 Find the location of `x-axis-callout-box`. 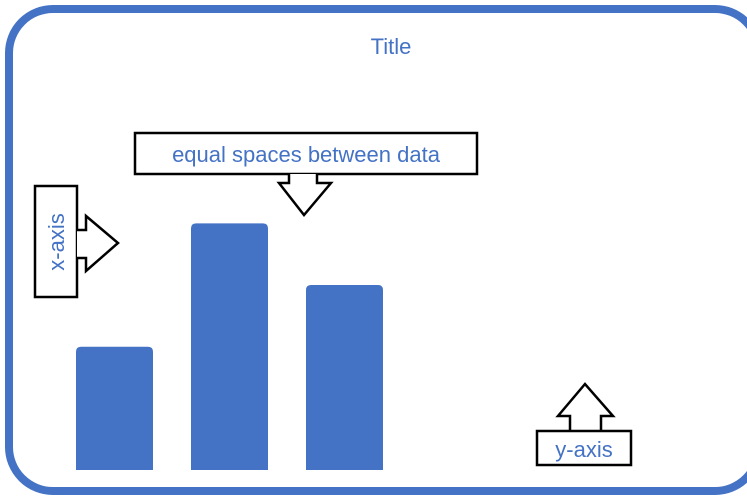

x-axis-callout-box is located at coordinates (56, 241).